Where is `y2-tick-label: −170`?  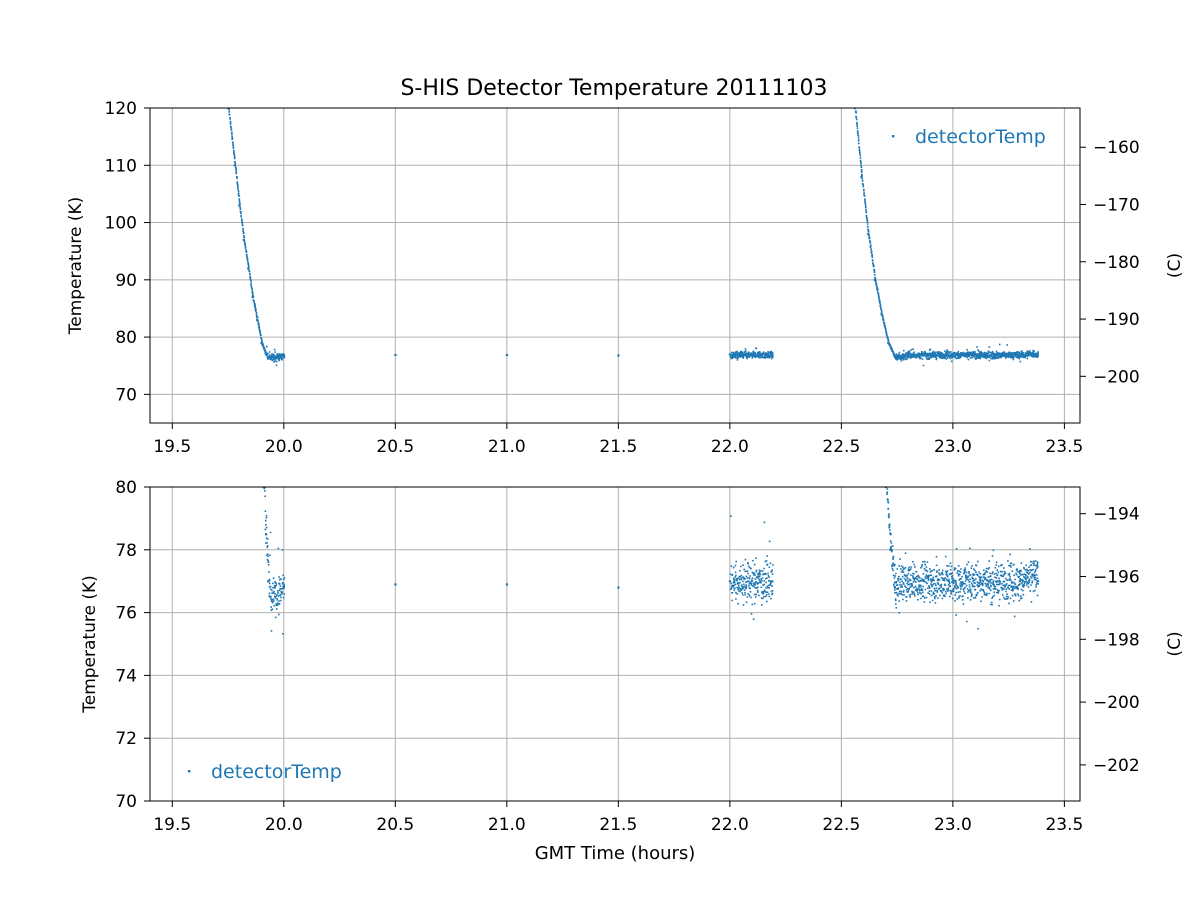 y2-tick-label: −170 is located at coordinates (1116, 206).